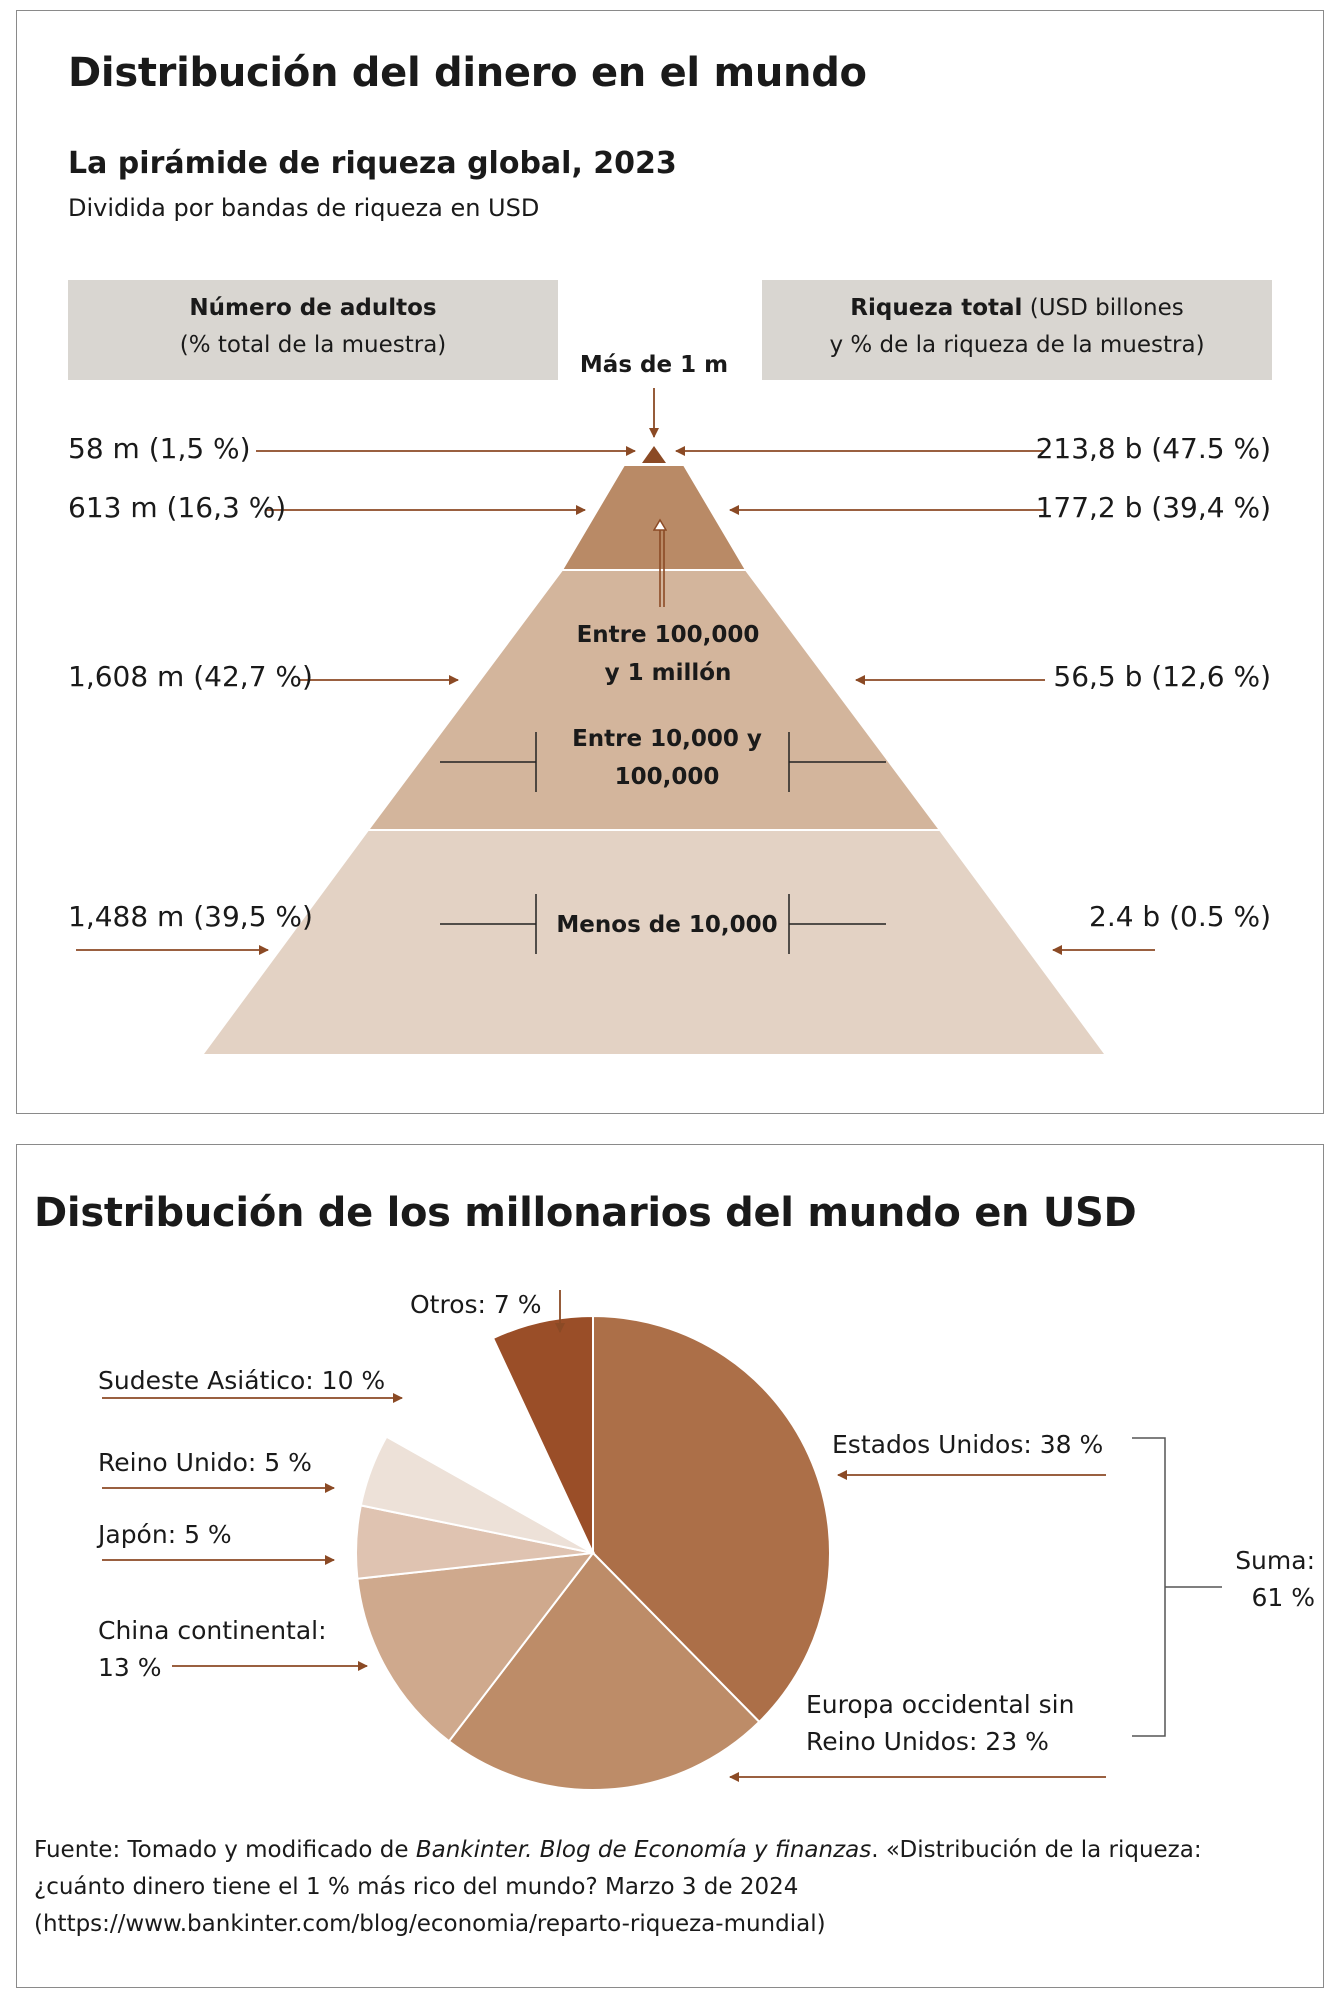 This screenshot has height=2000, width=1341. I want to click on pyramid-title: Distribución del dinero en el mundo, so click(467, 73).